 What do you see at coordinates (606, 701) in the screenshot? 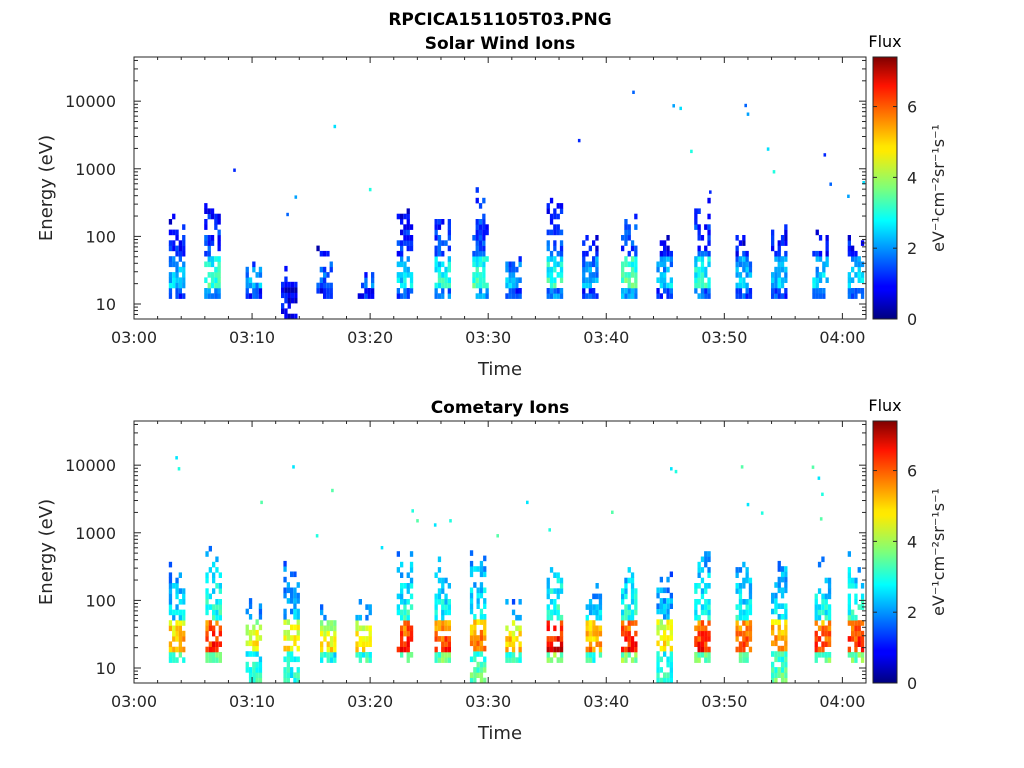
I see `x-tick-label: 03:40` at bounding box center [606, 701].